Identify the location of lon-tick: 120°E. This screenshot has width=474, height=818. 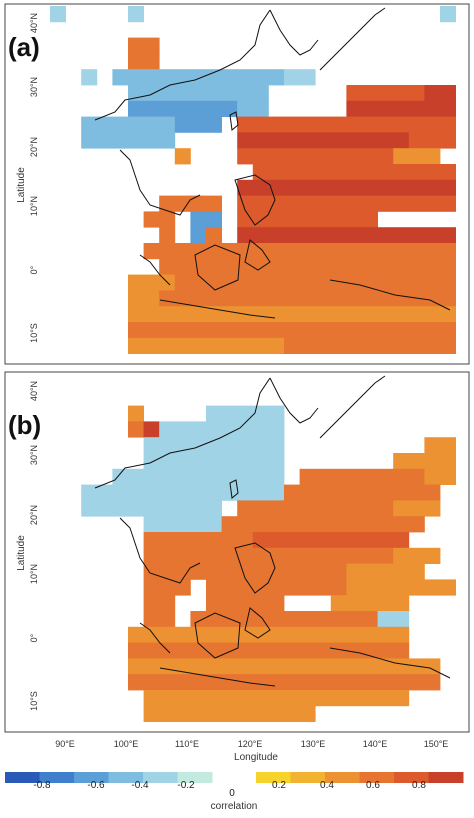
(250, 744).